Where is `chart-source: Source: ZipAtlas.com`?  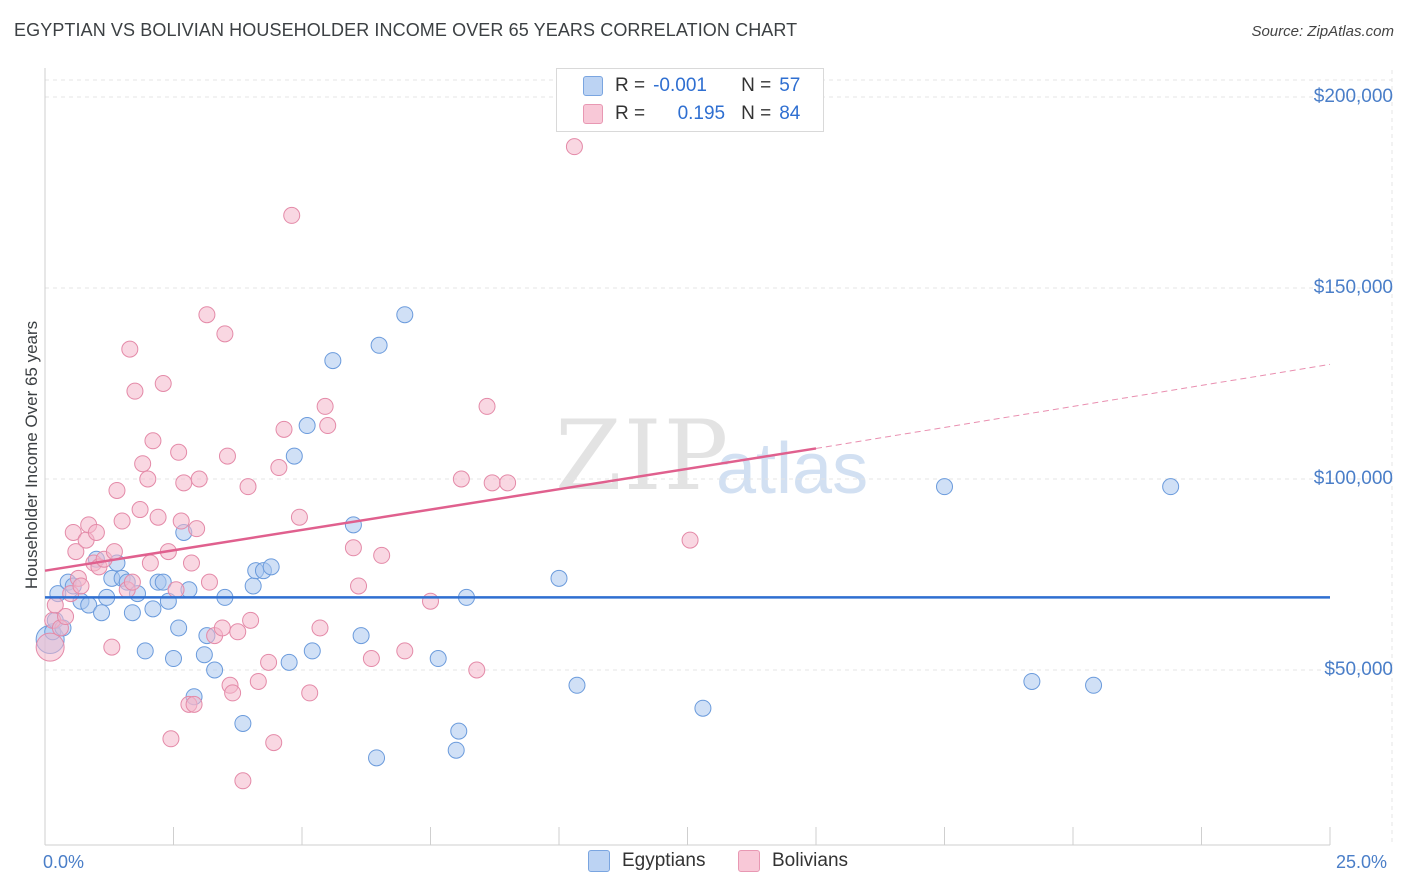 chart-source: Source: ZipAtlas.com is located at coordinates (1322, 31).